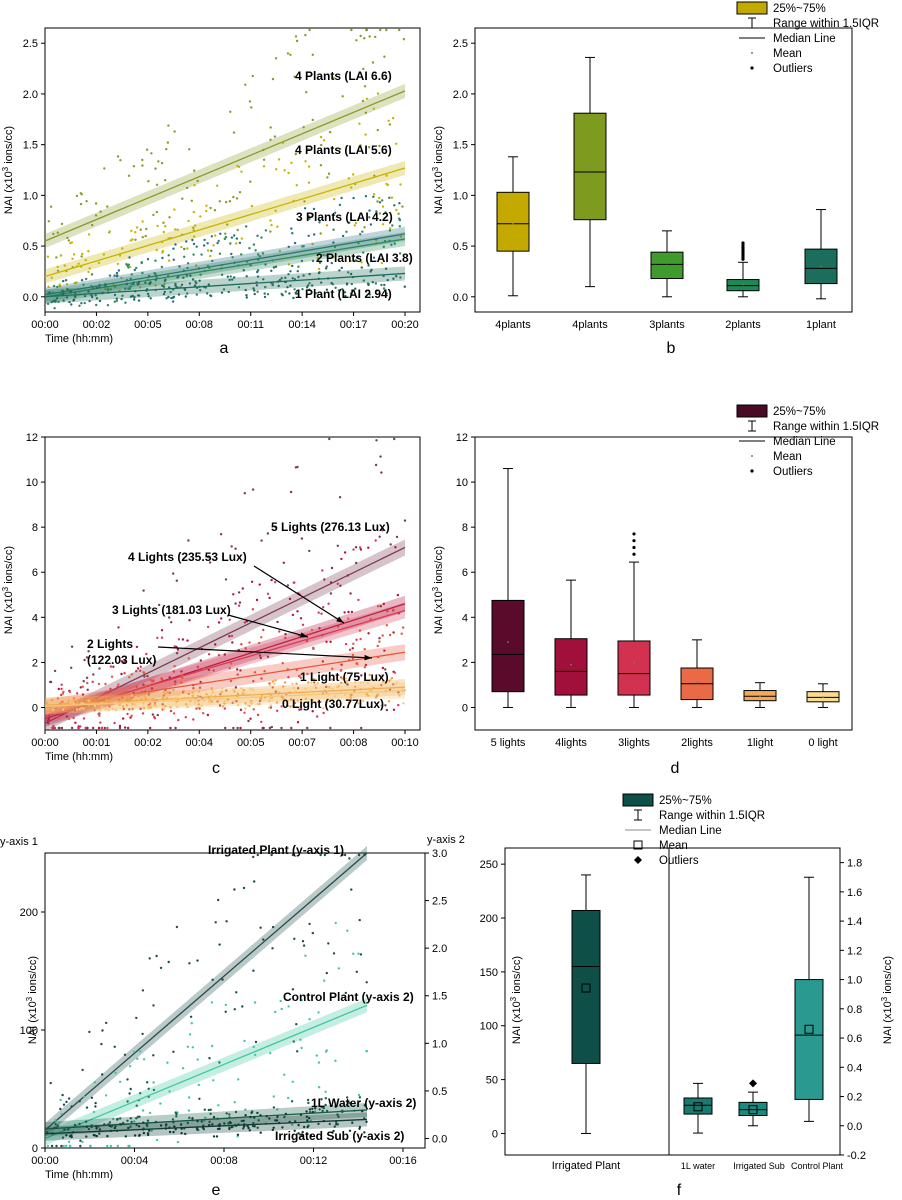 The height and width of the screenshot is (1200, 902). What do you see at coordinates (854, 1068) in the screenshot?
I see `y2-tick-label: 0.4` at bounding box center [854, 1068].